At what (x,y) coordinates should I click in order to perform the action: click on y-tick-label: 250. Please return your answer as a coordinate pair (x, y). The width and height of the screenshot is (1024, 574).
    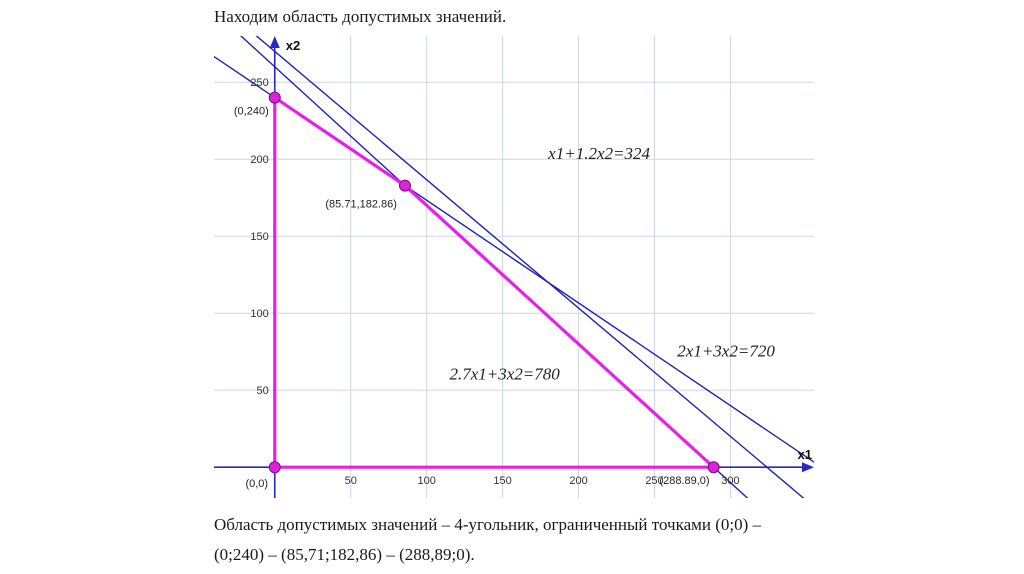
    Looking at the image, I should click on (259, 83).